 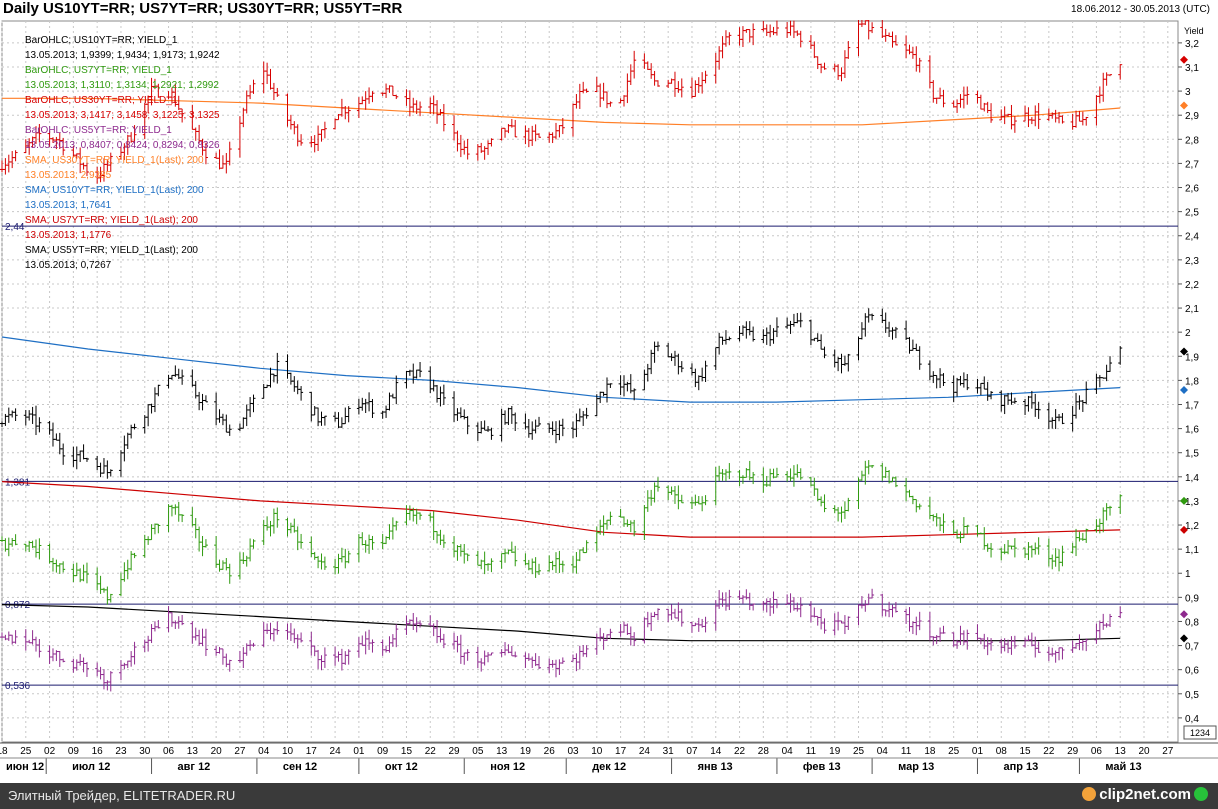 What do you see at coordinates (764, 751) in the screenshot?
I see `x-day-label: 28` at bounding box center [764, 751].